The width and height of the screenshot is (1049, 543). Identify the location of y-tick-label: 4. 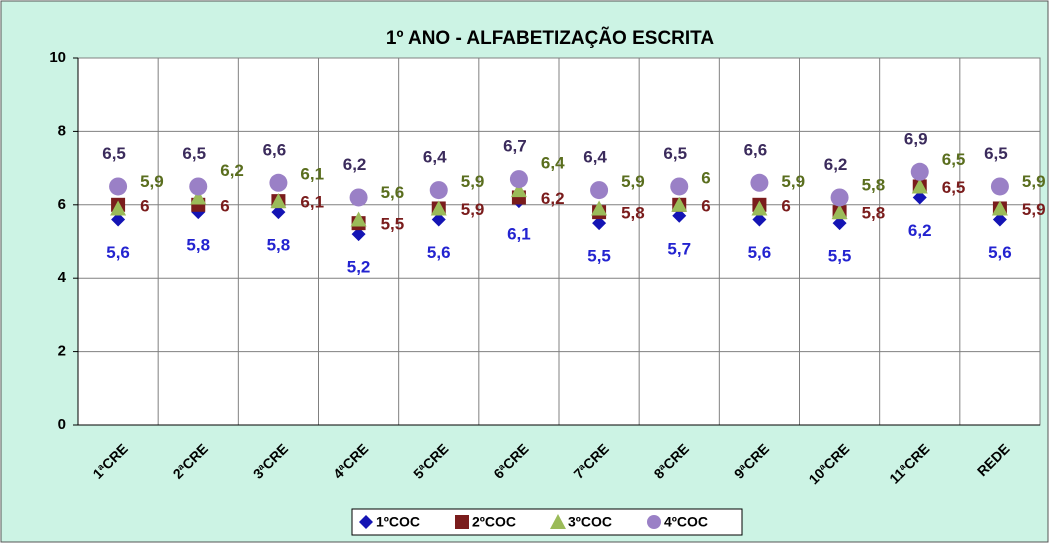
(62, 277).